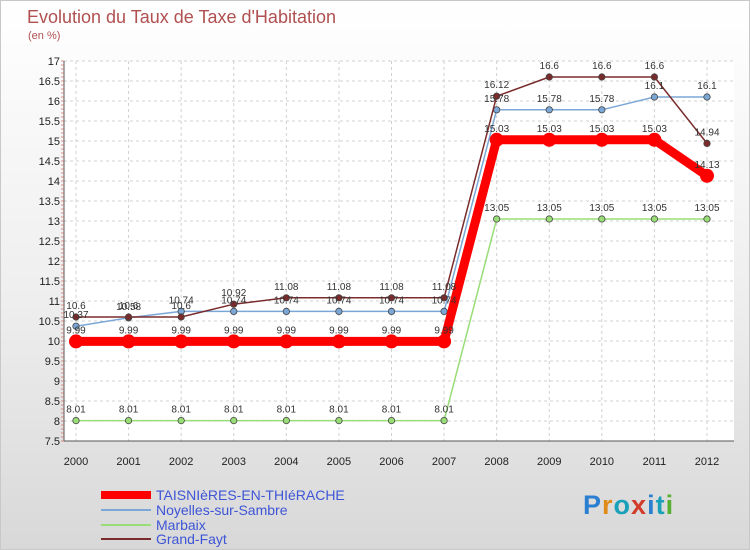  I want to click on data-label: 10.92, so click(233, 293).